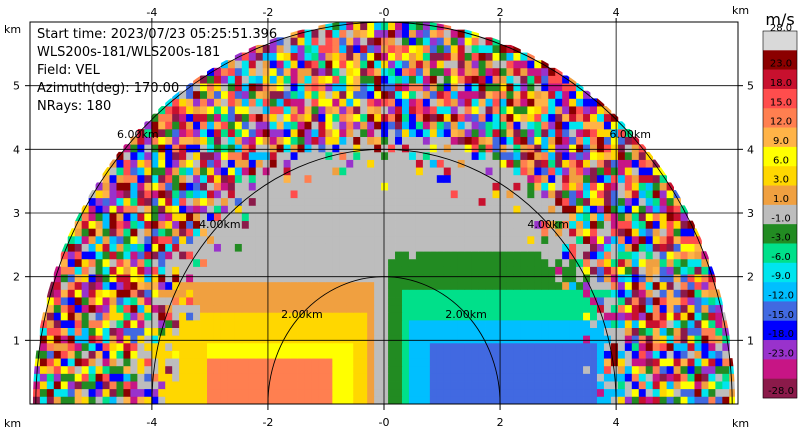 The image size is (800, 439). What do you see at coordinates (781, 334) in the screenshot?
I see `colorbar-label: -18.0` at bounding box center [781, 334].